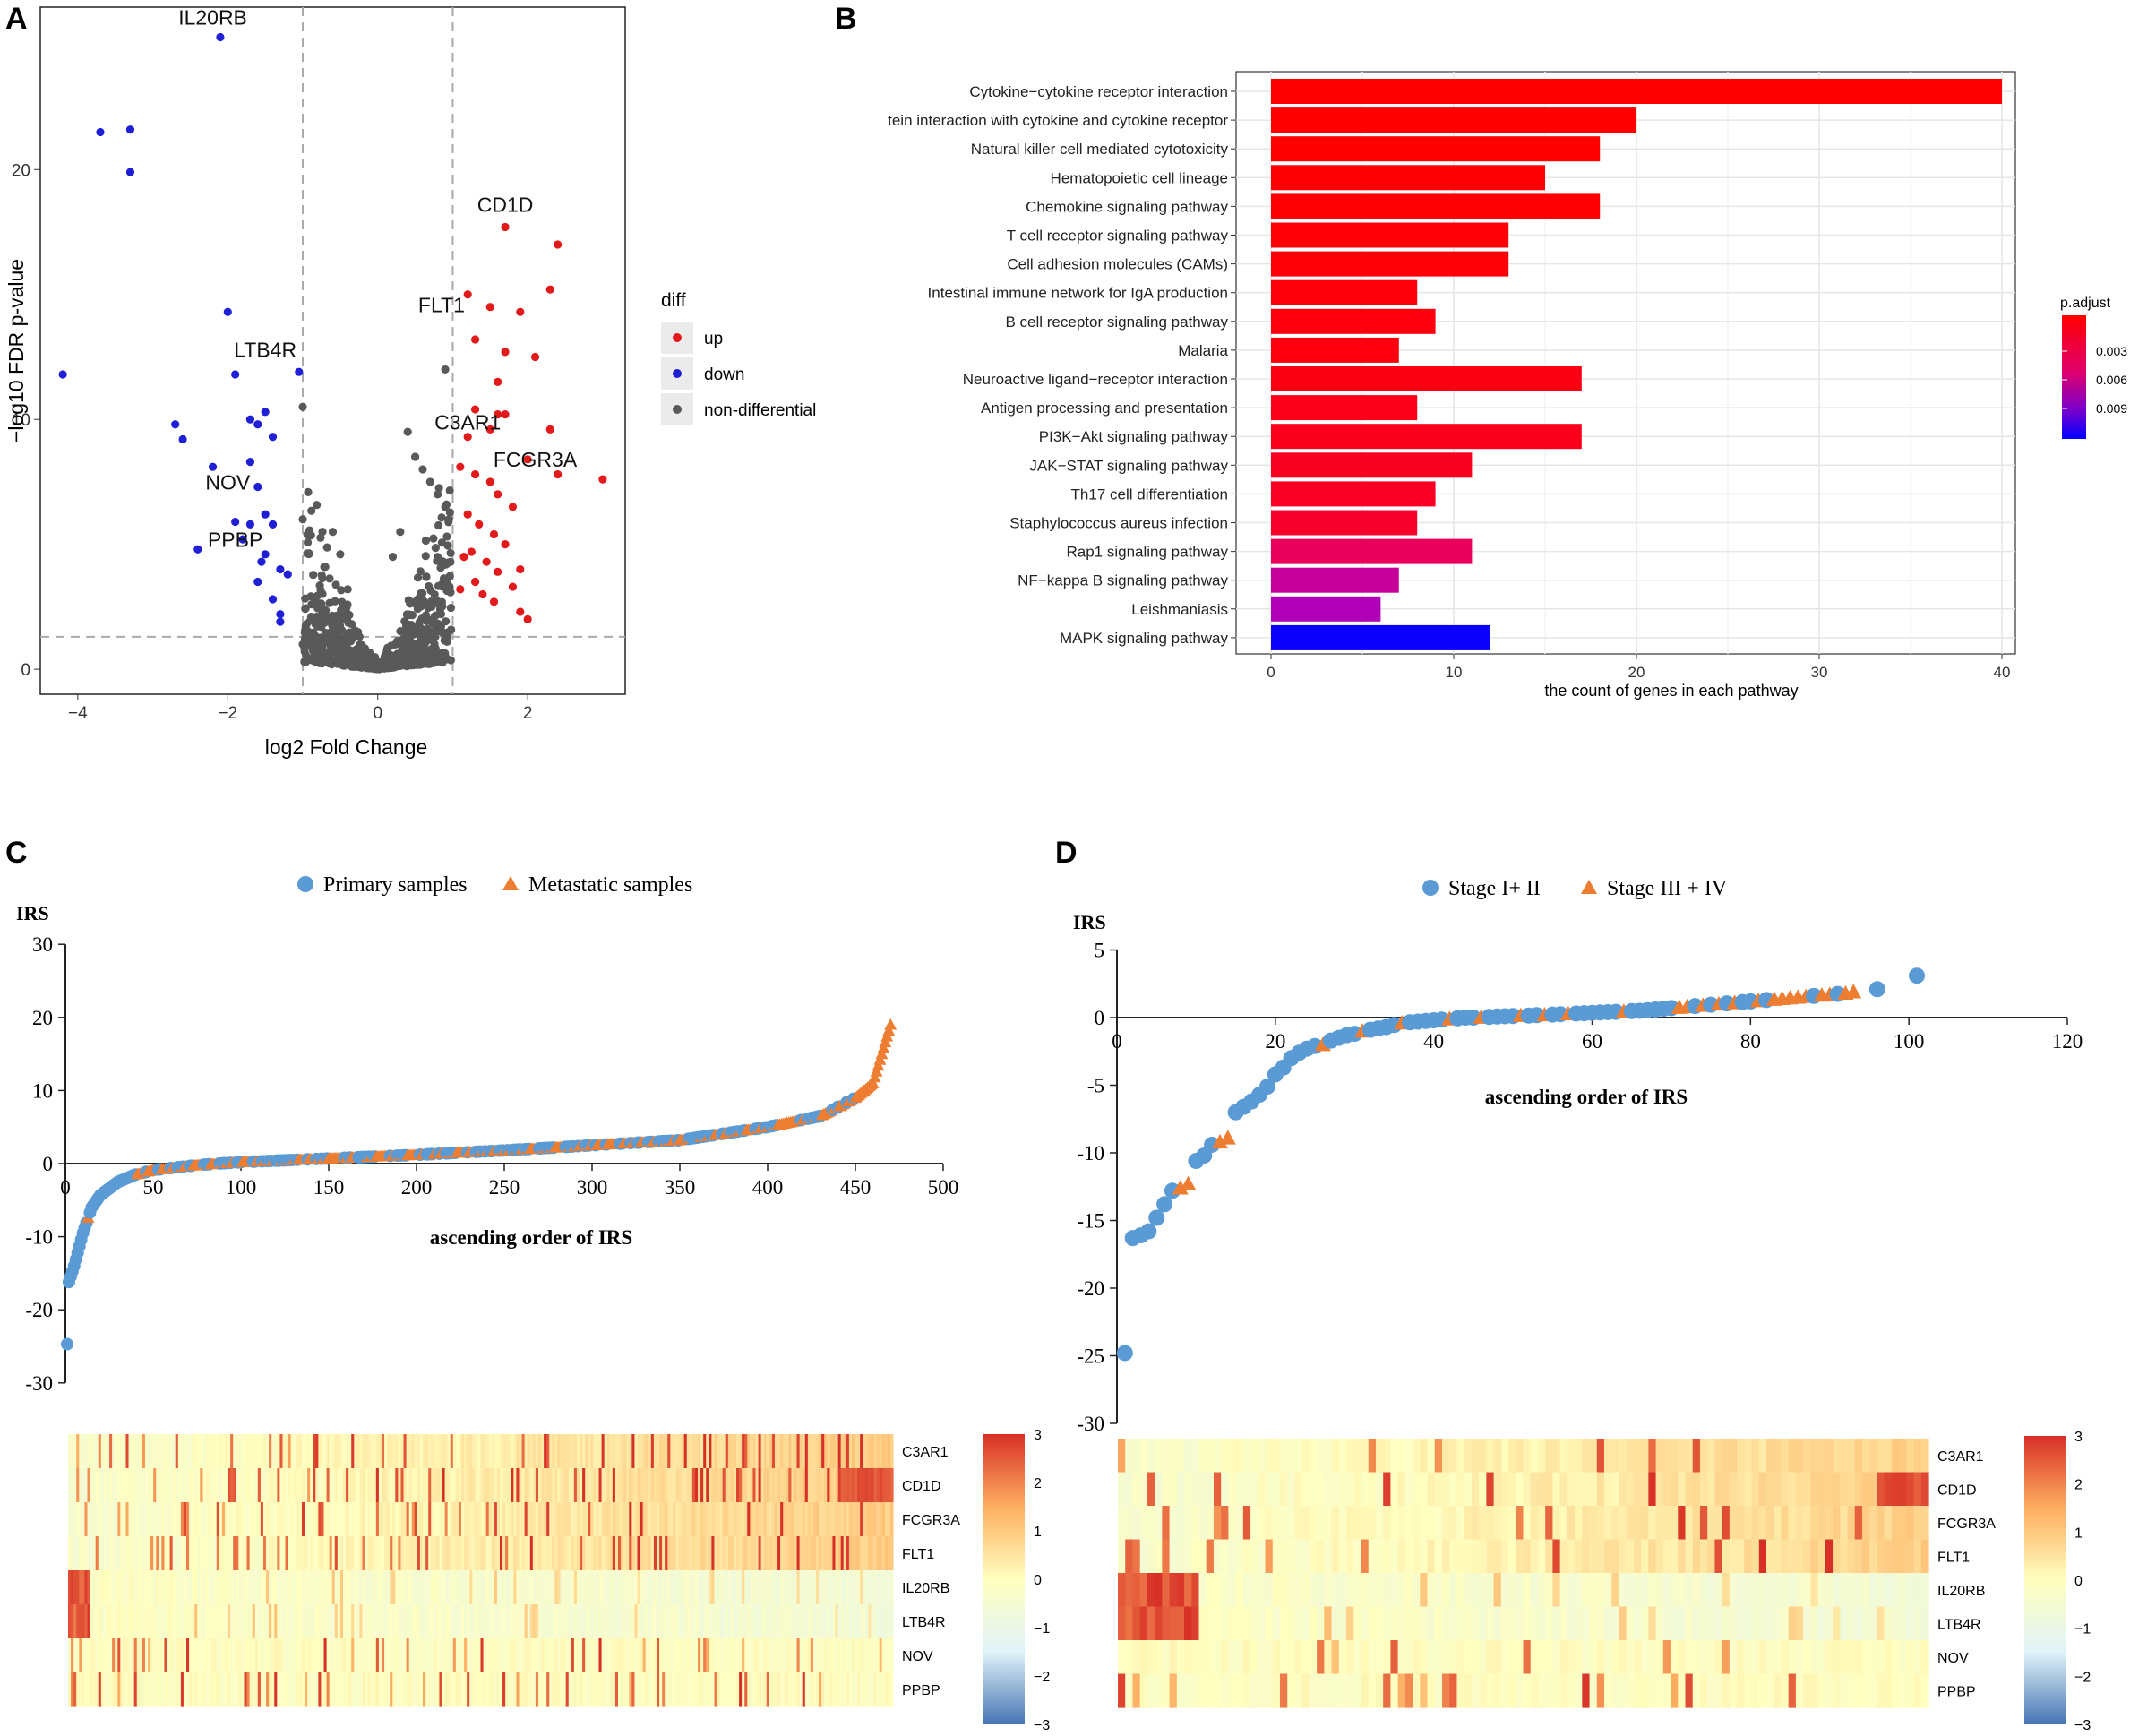  Describe the element at coordinates (1967, 1525) in the screenshot. I see `heatmap-row-label: FCGR3A` at that location.